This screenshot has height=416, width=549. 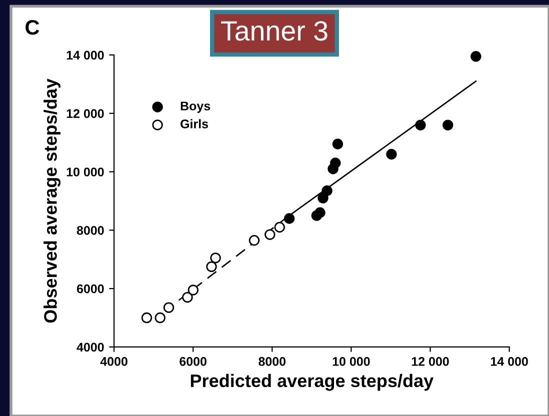 What do you see at coordinates (90, 289) in the screenshot?
I see `y-tick-label: 6000` at bounding box center [90, 289].